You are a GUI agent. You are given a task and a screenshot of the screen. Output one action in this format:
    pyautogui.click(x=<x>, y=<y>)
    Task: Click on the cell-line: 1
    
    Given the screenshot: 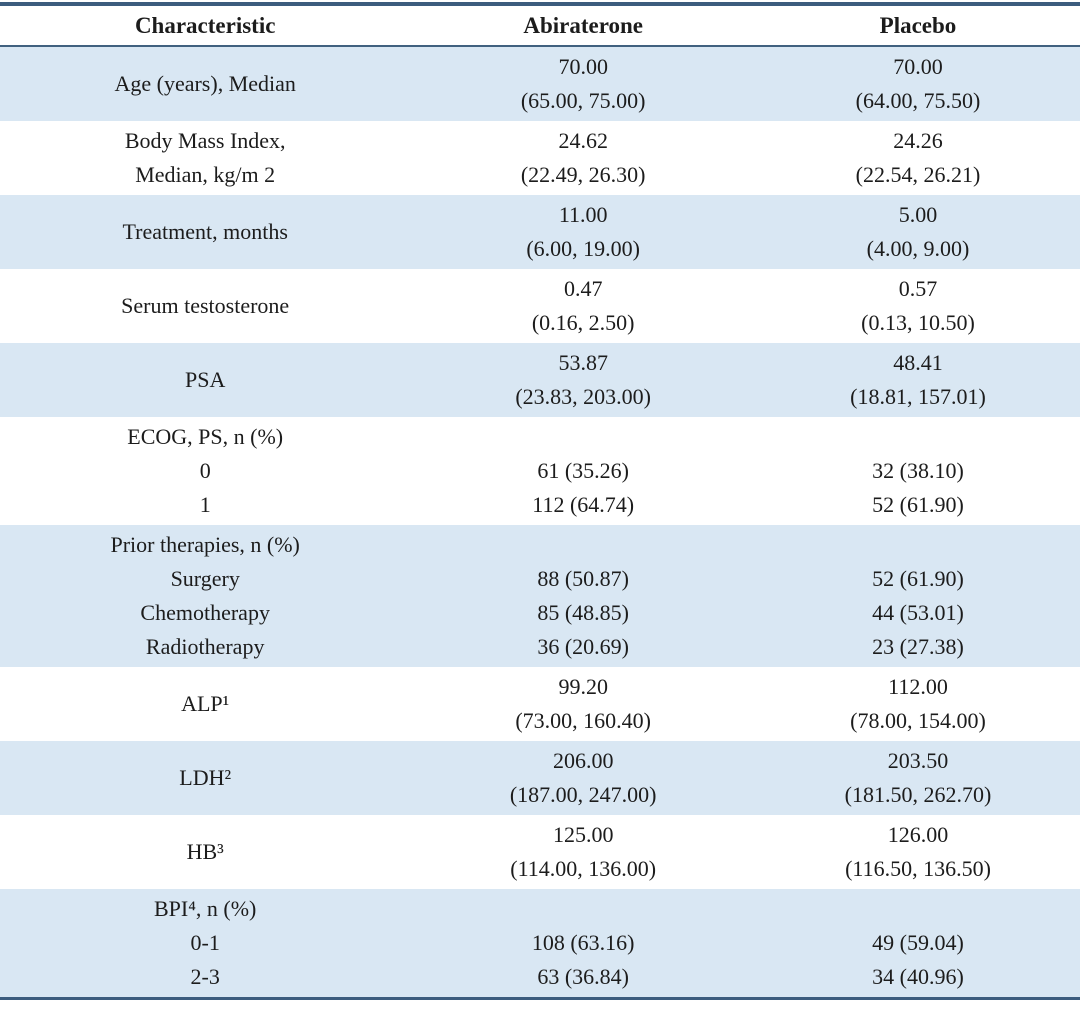 What is the action you would take?
    pyautogui.click(x=205, y=504)
    